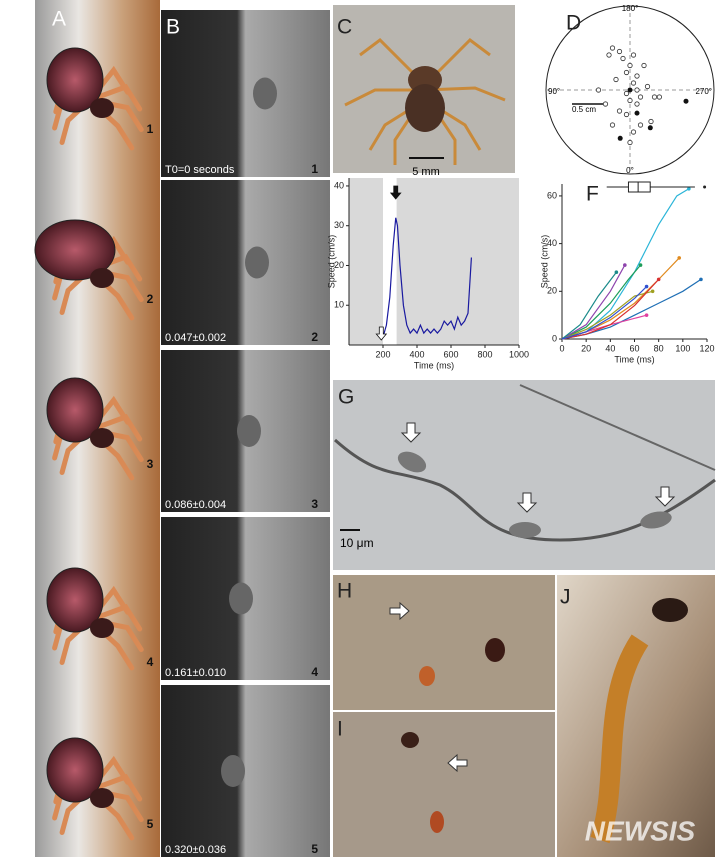 Image resolution: width=720 pixels, height=868 pixels. Describe the element at coordinates (381, 333) in the screenshot. I see `arrow` at that location.